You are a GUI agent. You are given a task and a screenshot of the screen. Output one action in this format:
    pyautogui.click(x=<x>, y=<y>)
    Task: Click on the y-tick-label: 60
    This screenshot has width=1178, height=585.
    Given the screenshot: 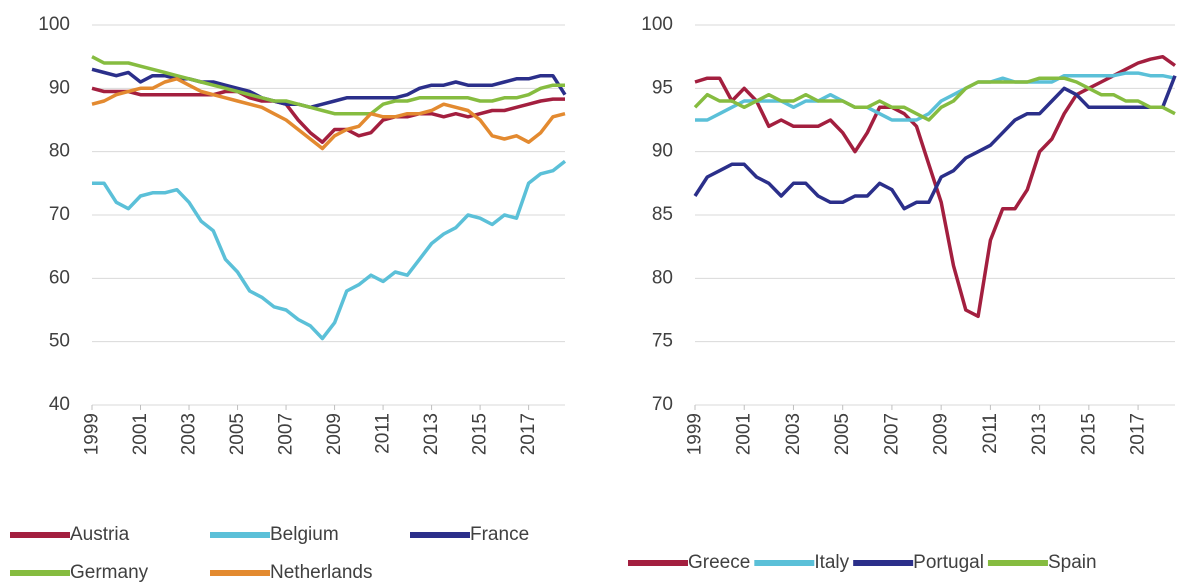 What is the action you would take?
    pyautogui.click(x=59, y=277)
    